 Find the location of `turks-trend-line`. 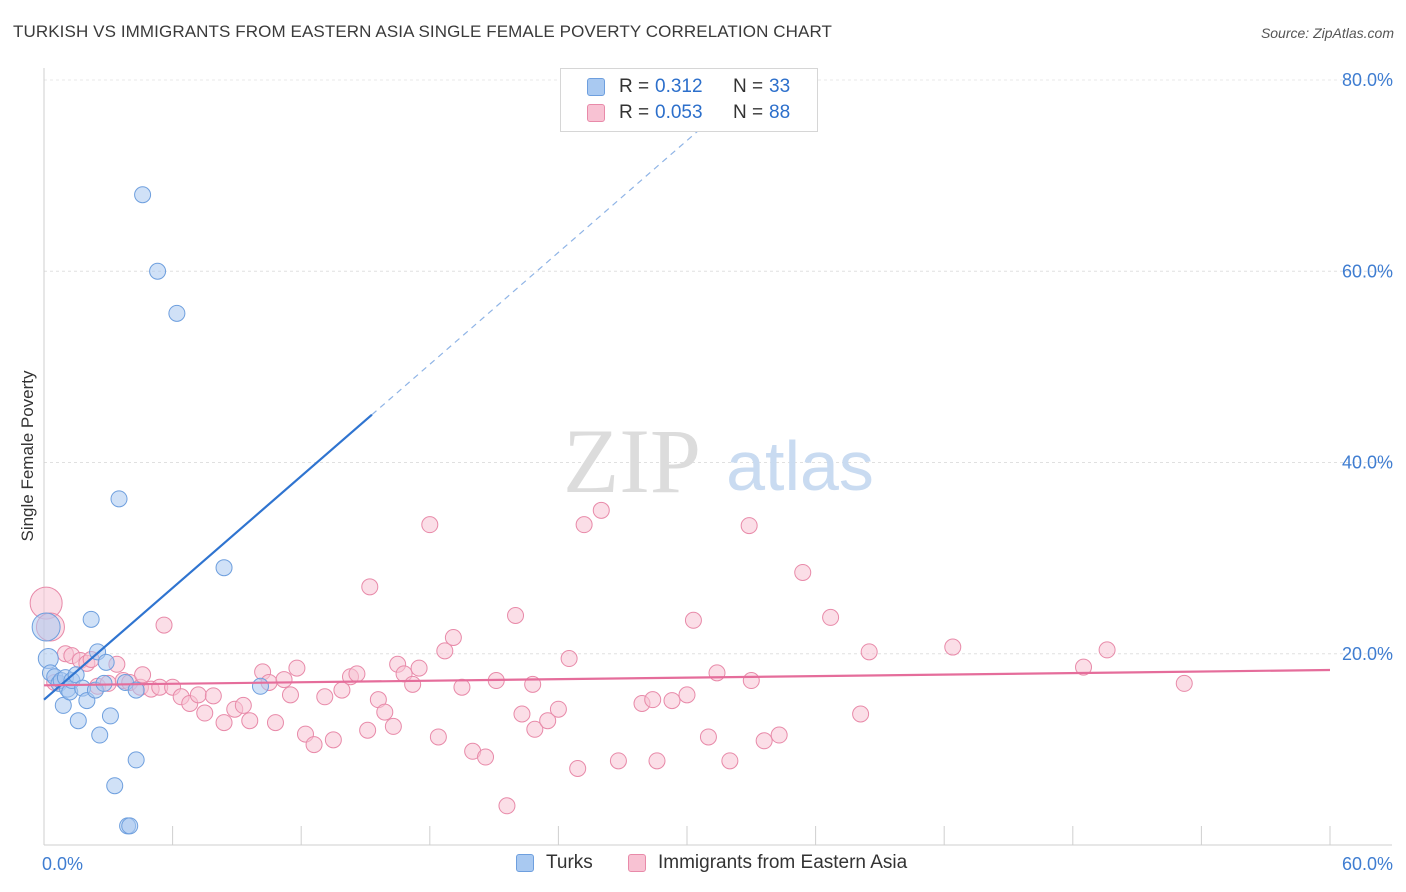

turks-trend-line is located at coordinates (208, 557).